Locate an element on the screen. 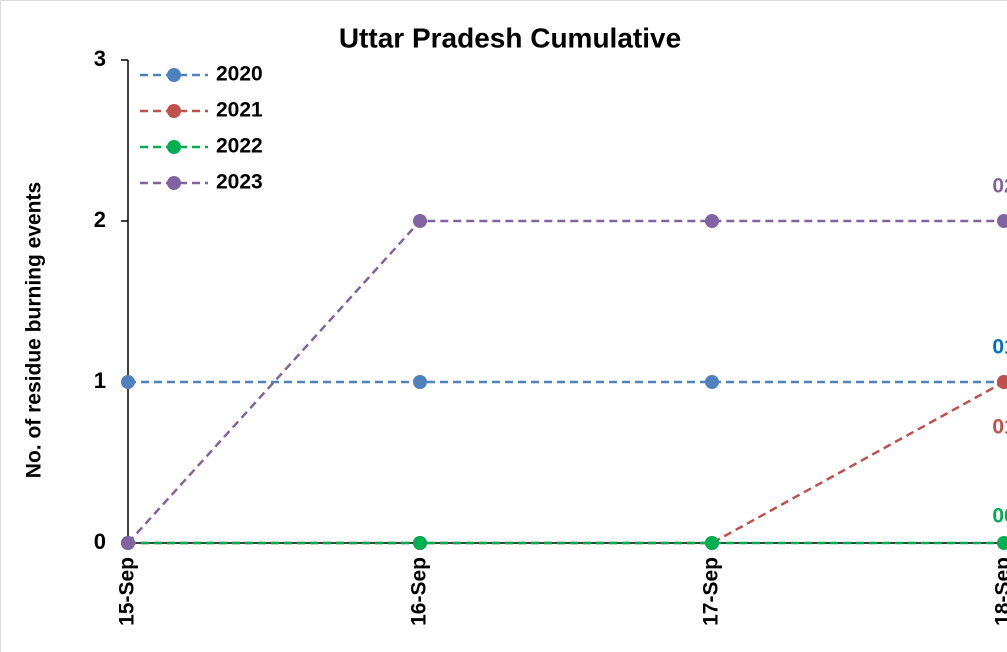  x-tick-label: 17-Sep is located at coordinates (711, 591).